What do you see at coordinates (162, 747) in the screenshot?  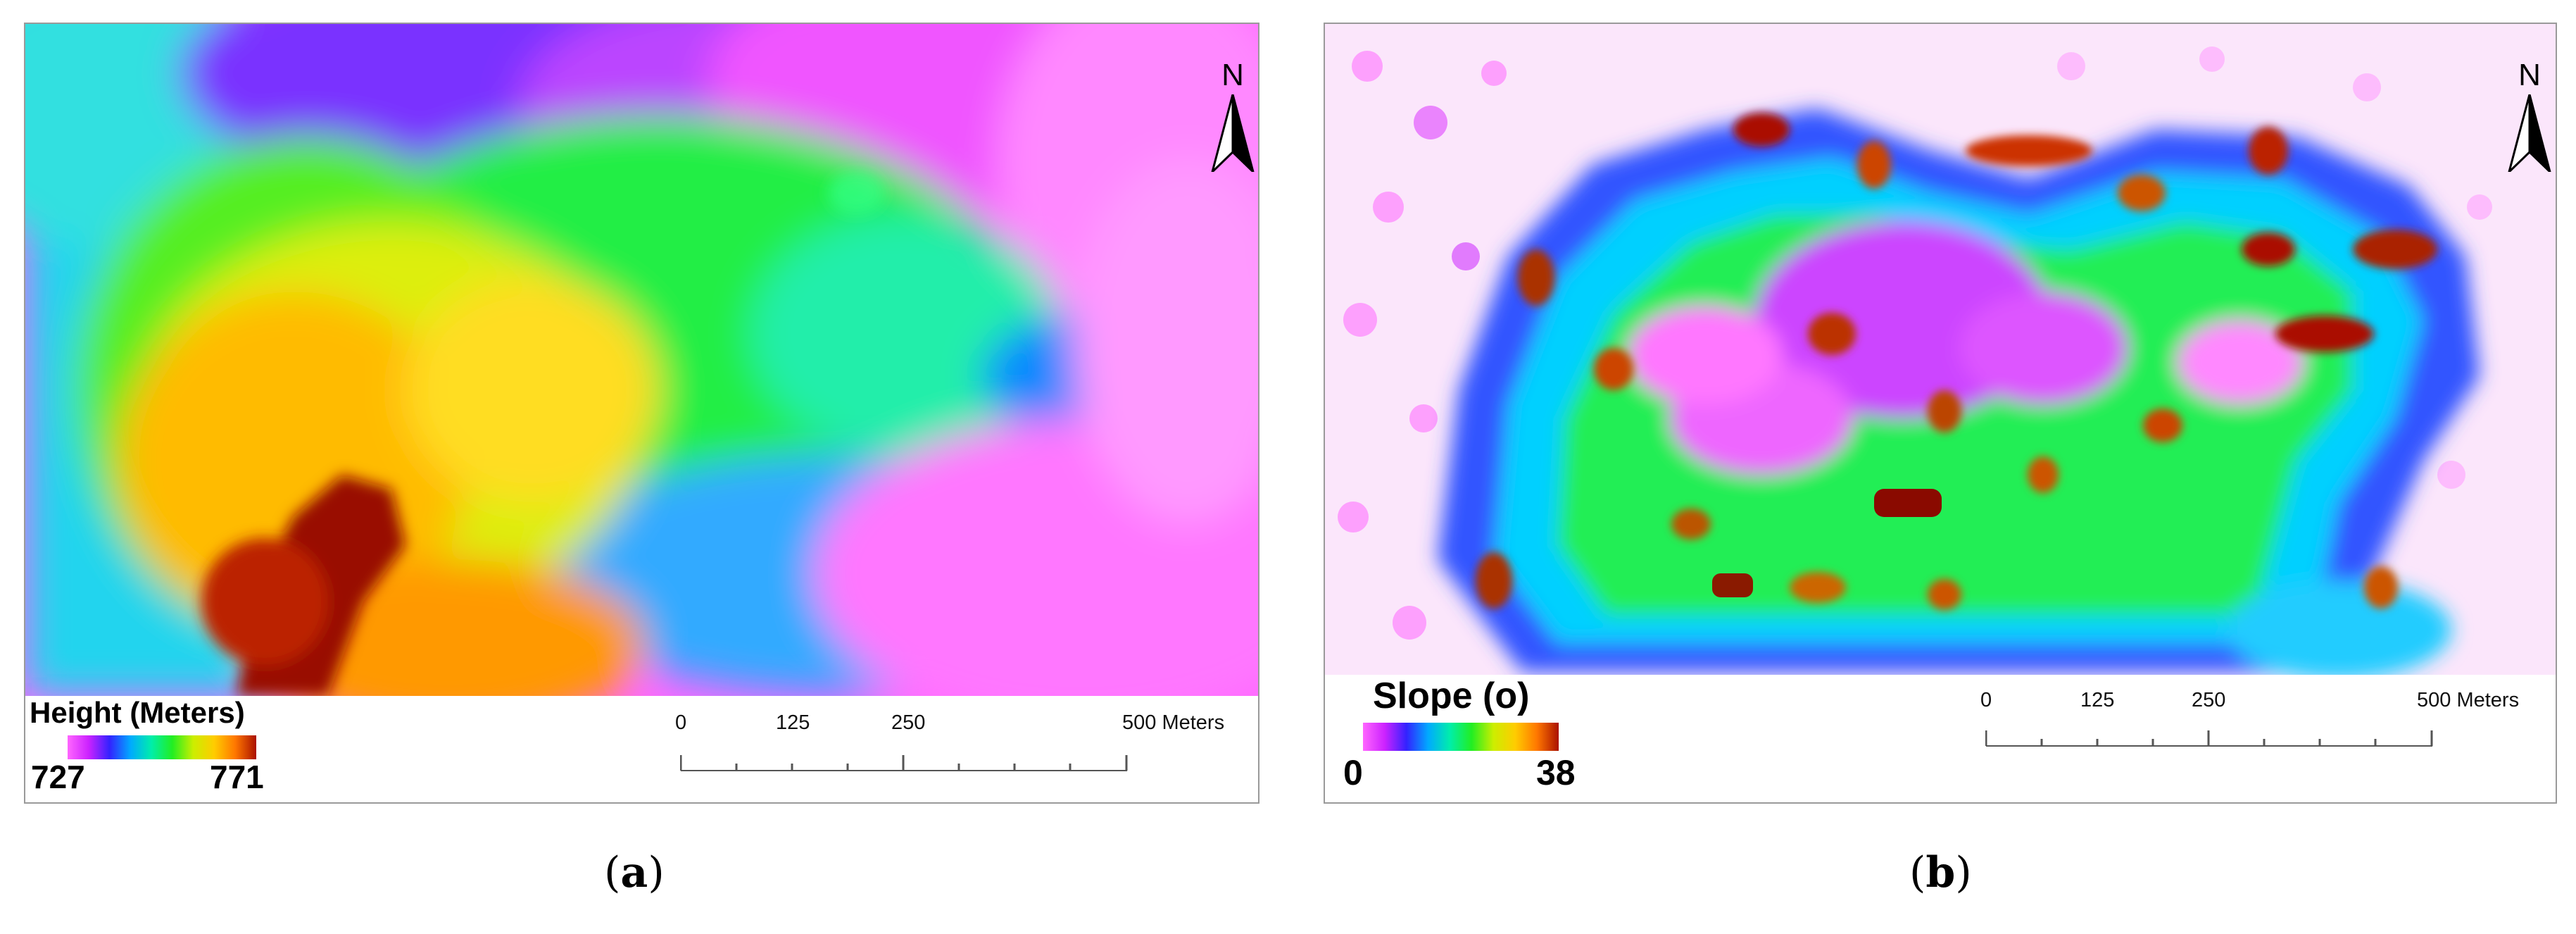 I see `height-color-ramp` at bounding box center [162, 747].